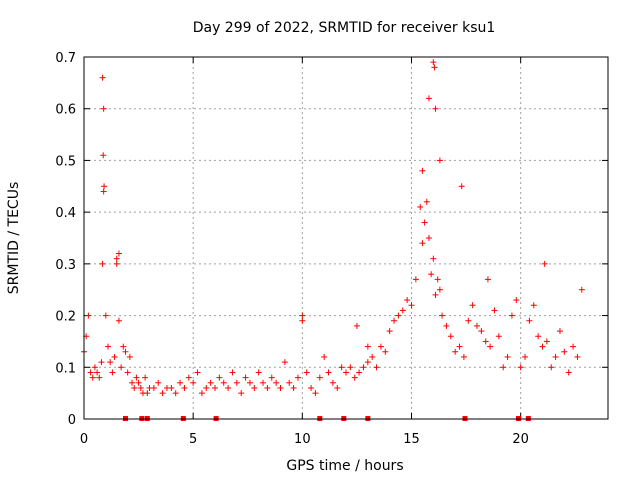 The image size is (640, 480). Describe the element at coordinates (65, 161) in the screenshot. I see `y-tick-label: 0.5` at that location.